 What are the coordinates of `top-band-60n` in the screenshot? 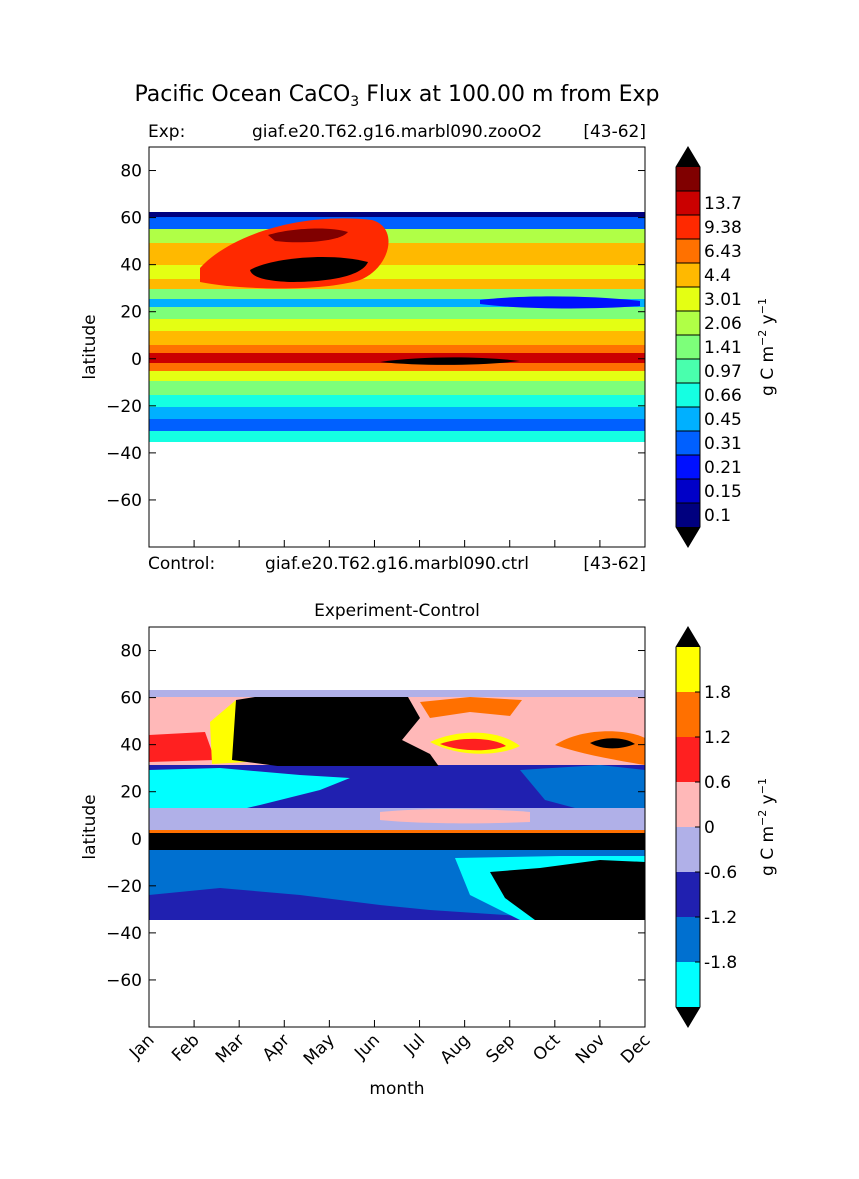 It's located at (397, 223).